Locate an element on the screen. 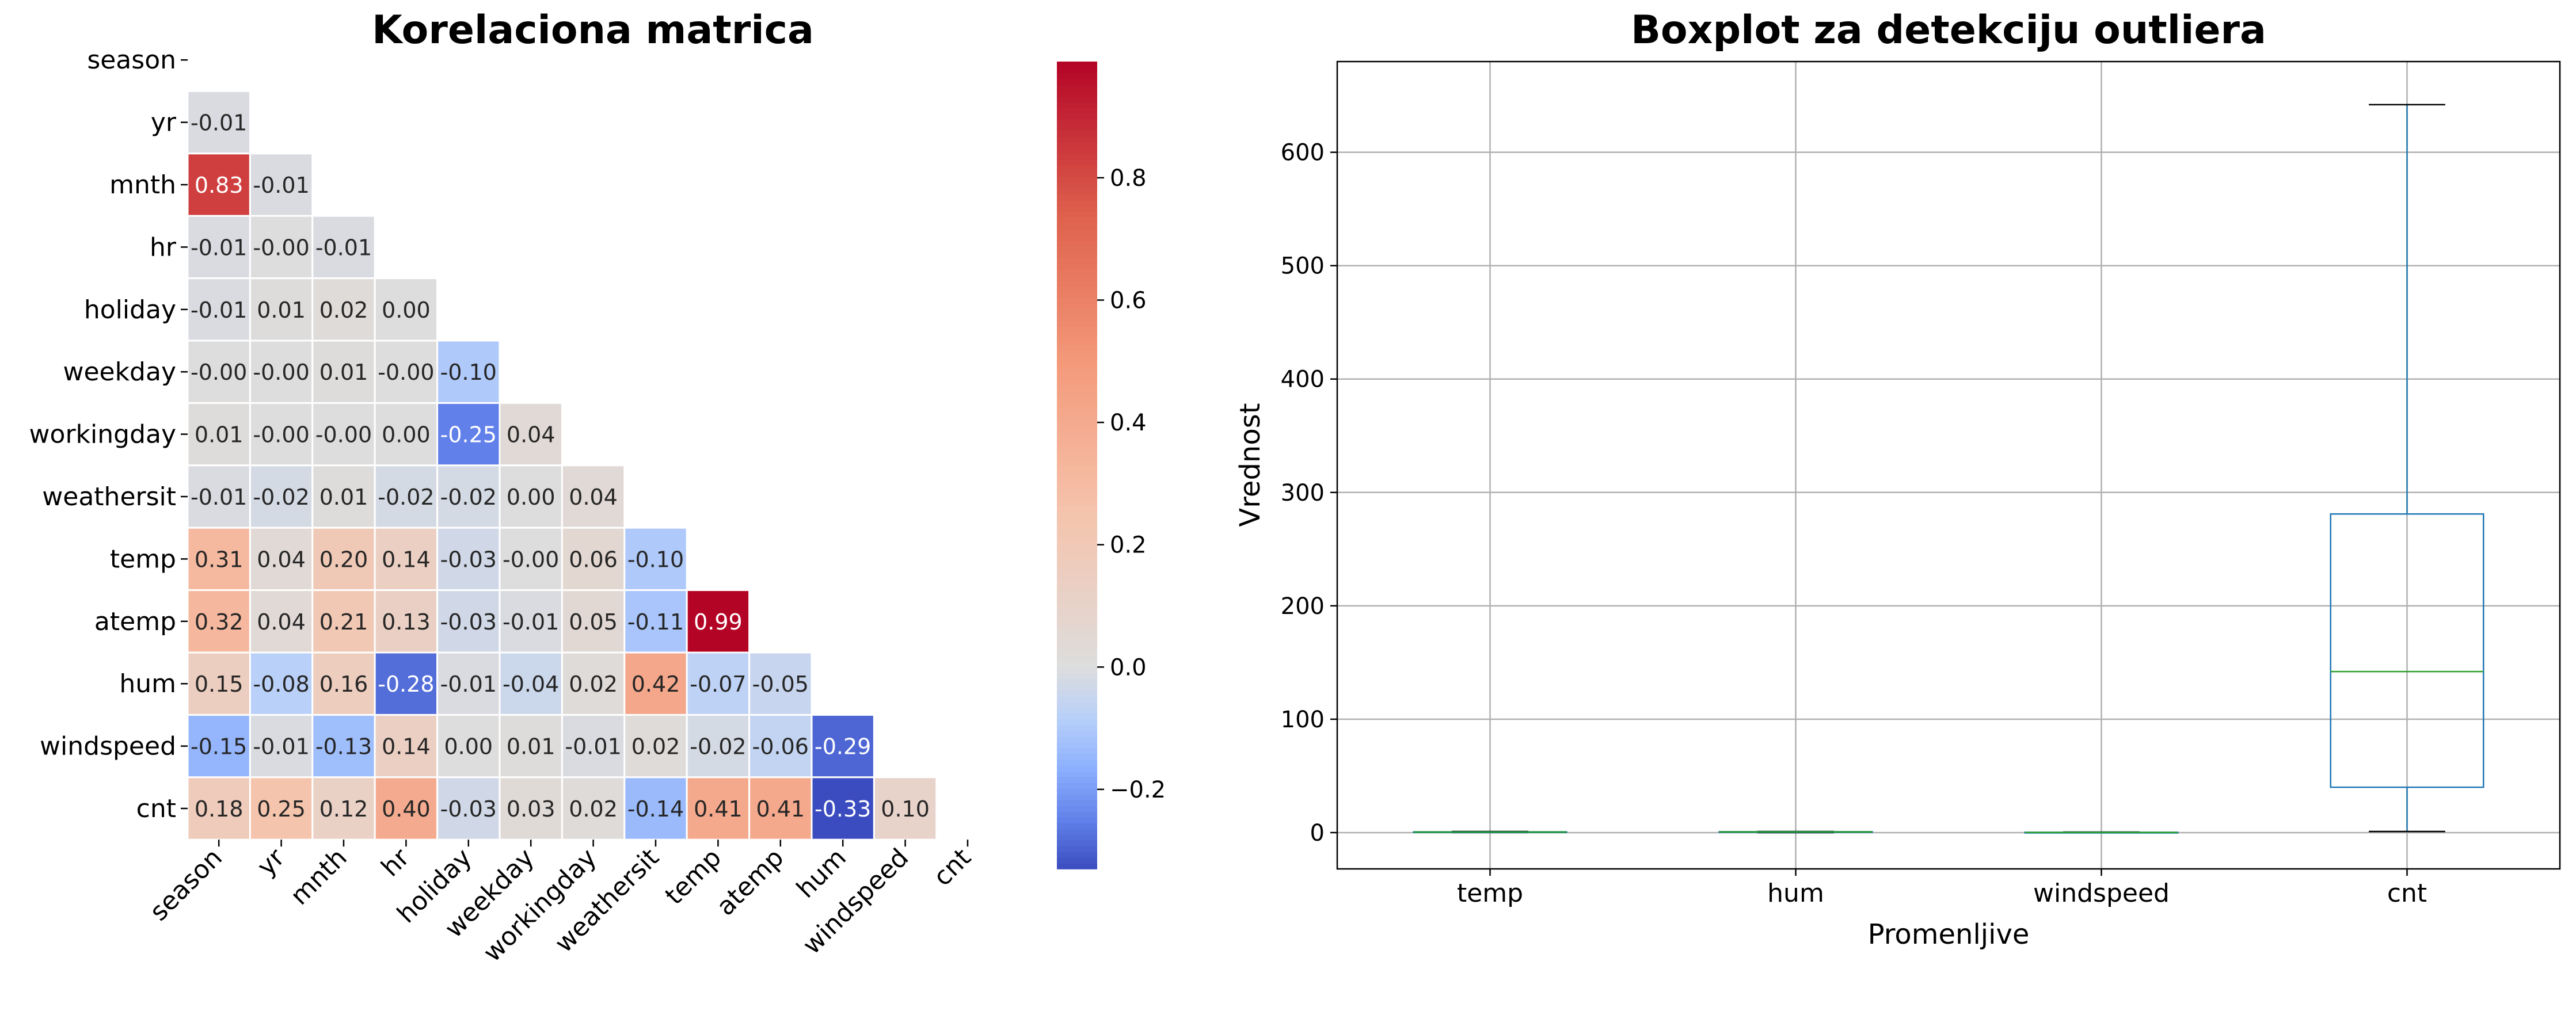  box-hum is located at coordinates (1796, 832).